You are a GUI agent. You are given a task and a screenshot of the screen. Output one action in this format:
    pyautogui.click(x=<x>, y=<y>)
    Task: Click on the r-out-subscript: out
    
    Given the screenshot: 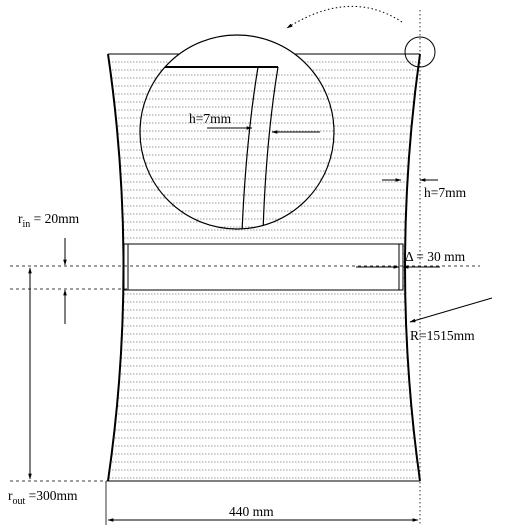 What is the action you would take?
    pyautogui.click(x=19, y=501)
    